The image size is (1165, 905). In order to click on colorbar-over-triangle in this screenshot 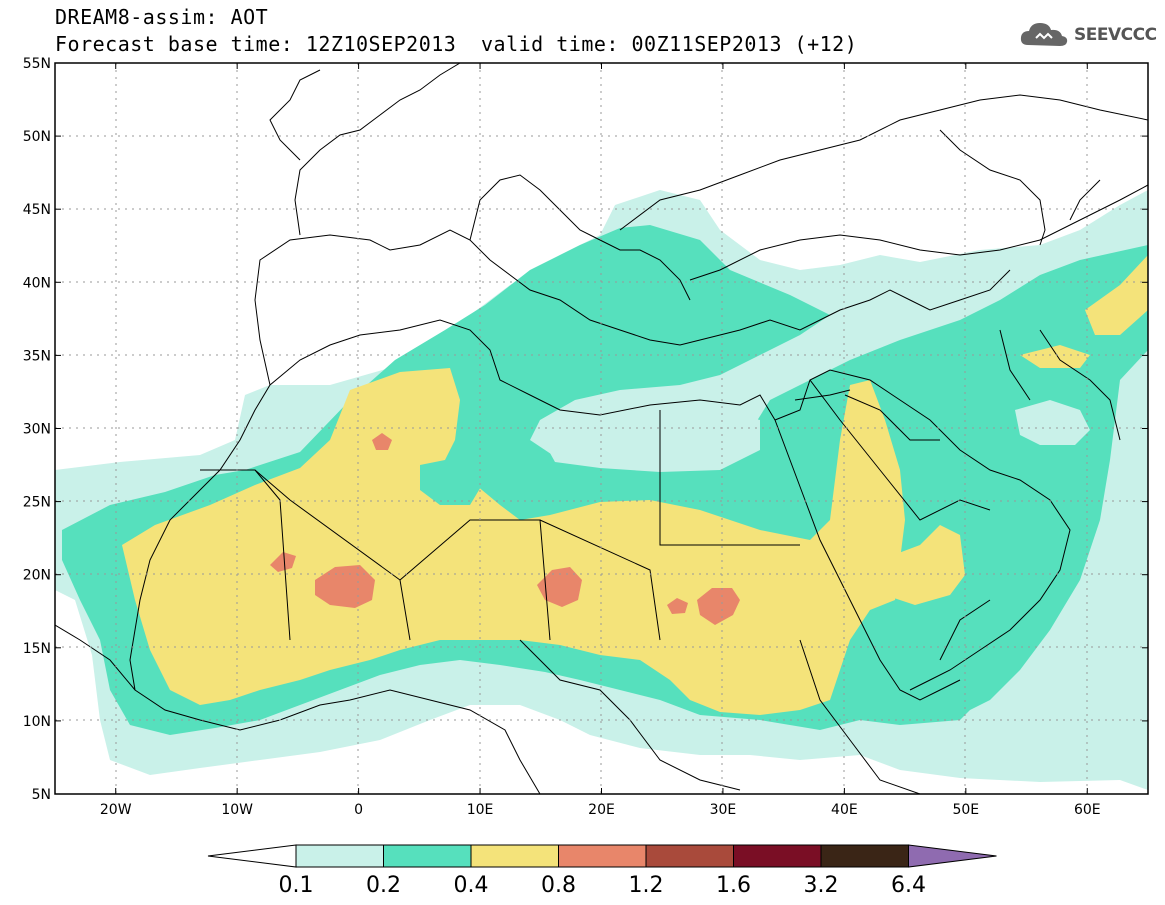, I will do `click(952, 856)`.